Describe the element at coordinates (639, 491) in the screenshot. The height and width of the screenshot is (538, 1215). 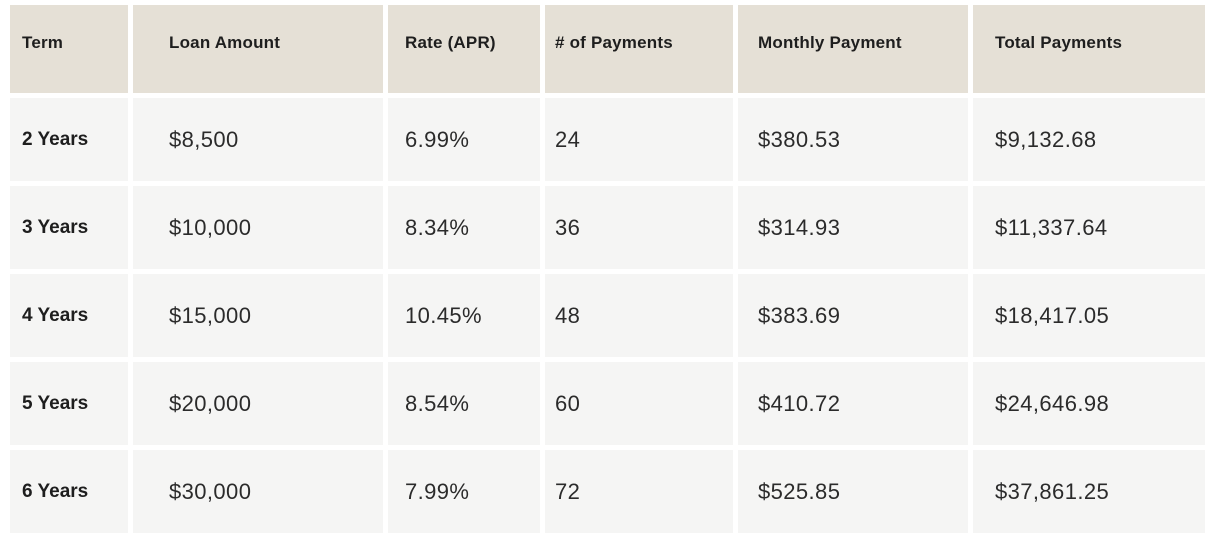
I see `cell-num-payments: 72` at that location.